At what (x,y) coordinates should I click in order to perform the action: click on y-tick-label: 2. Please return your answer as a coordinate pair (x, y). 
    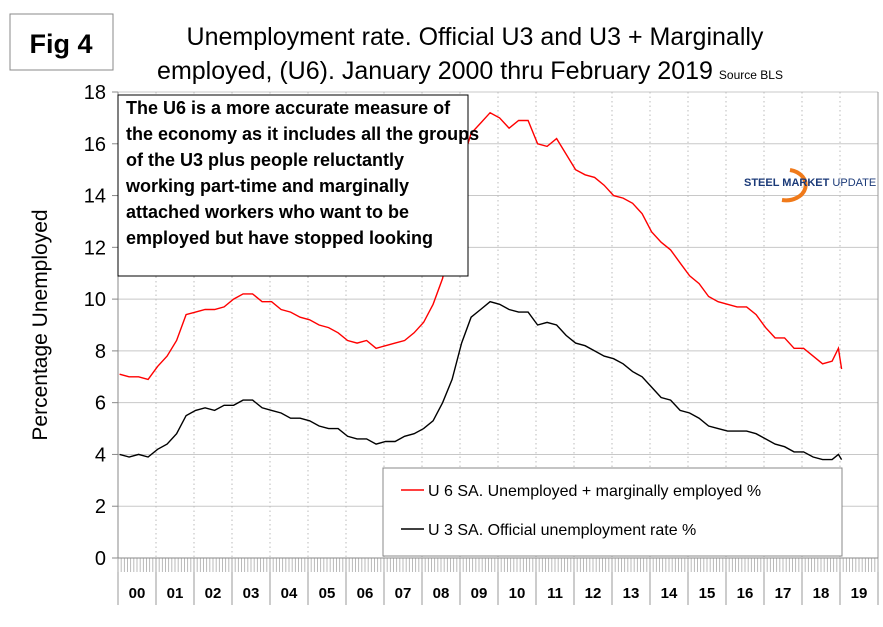
    Looking at the image, I should click on (100, 507).